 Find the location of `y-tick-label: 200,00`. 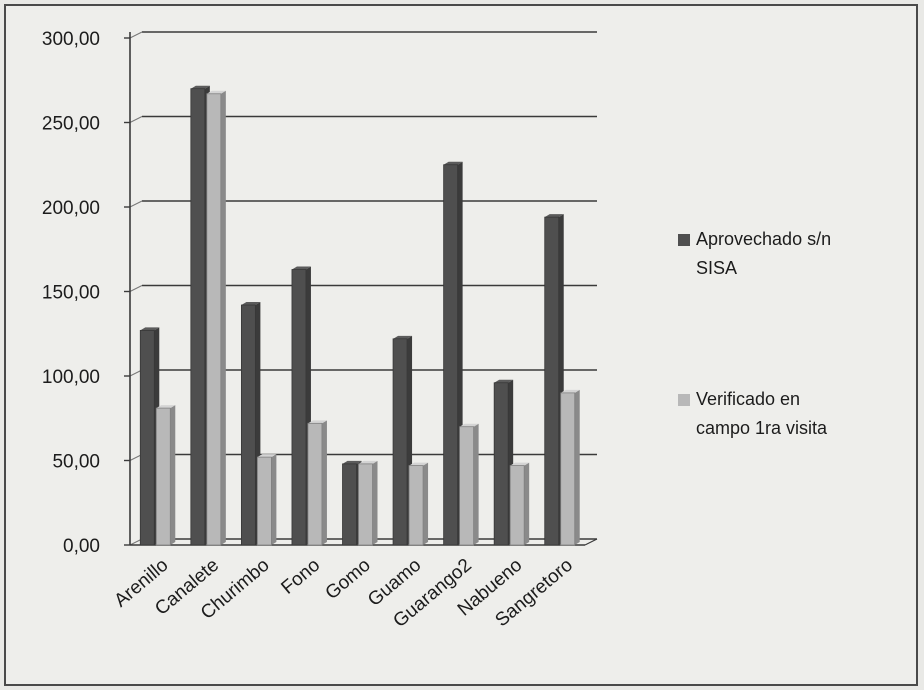

y-tick-label: 200,00 is located at coordinates (71, 208).